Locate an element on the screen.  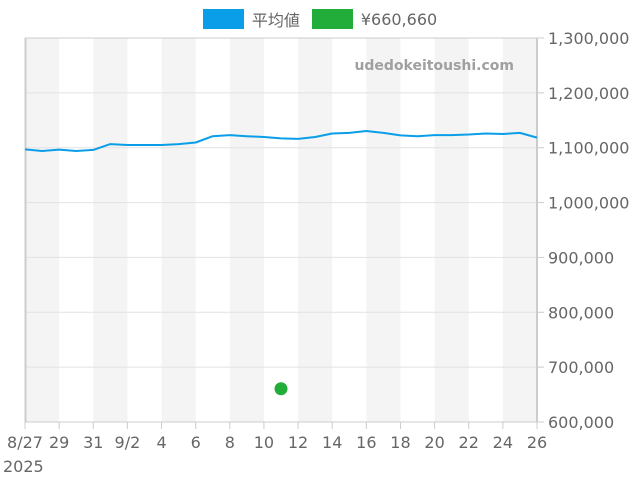
y-tick-label: 1,200,000 is located at coordinates (588, 93).